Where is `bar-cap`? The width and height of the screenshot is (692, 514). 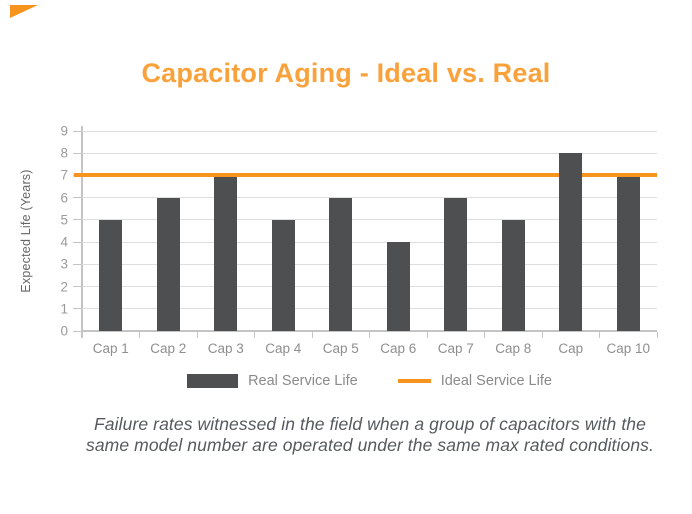 bar-cap is located at coordinates (571, 242).